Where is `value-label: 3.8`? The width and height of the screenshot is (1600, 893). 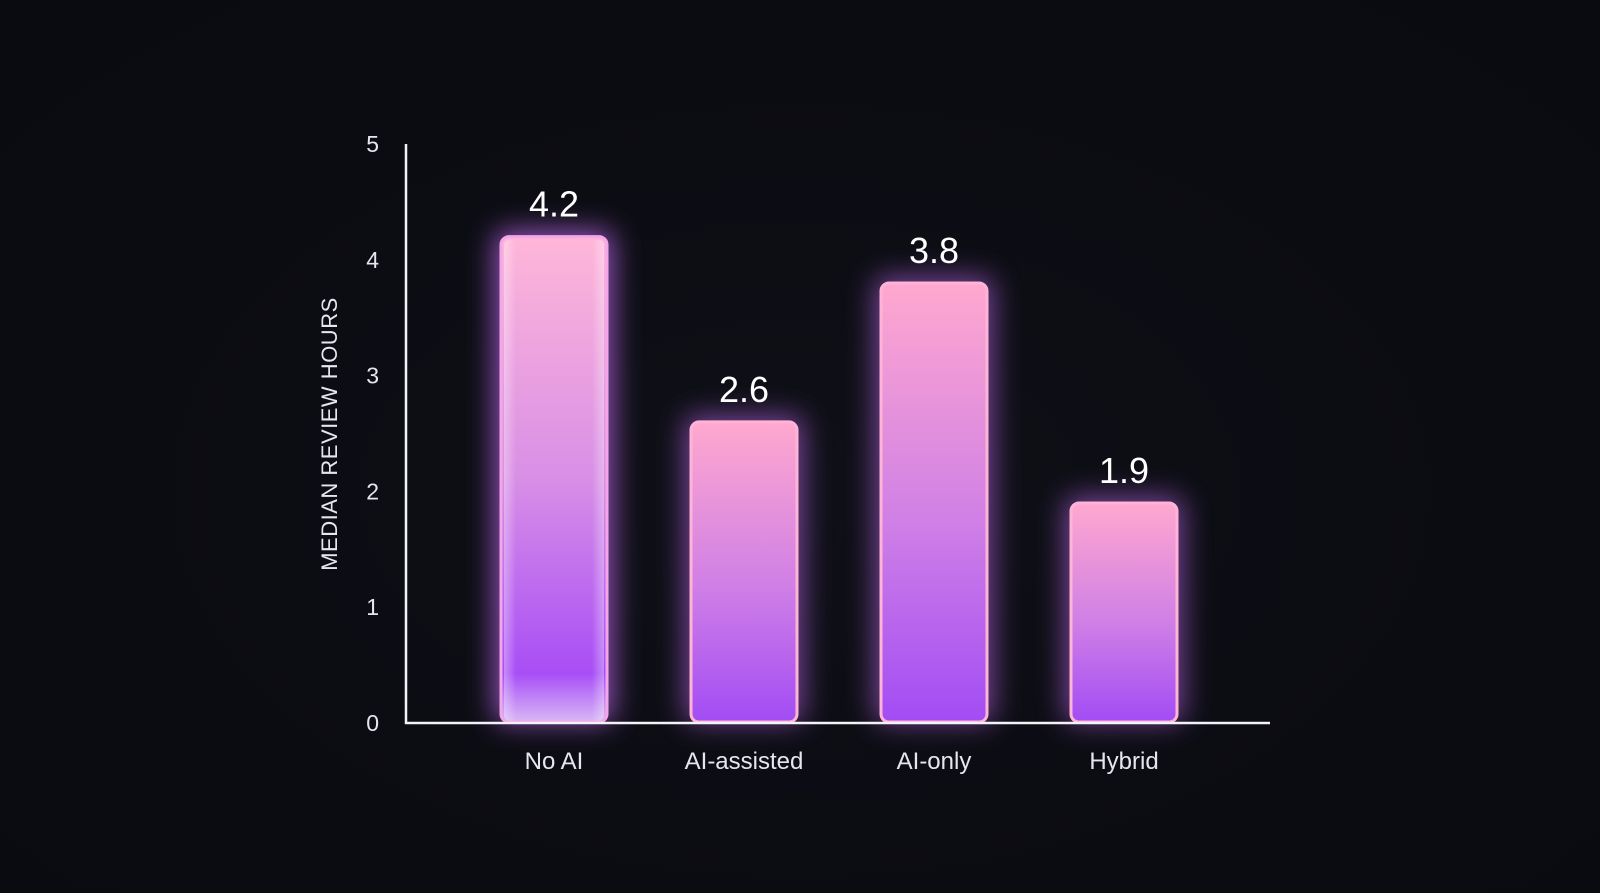 value-label: 3.8 is located at coordinates (934, 250).